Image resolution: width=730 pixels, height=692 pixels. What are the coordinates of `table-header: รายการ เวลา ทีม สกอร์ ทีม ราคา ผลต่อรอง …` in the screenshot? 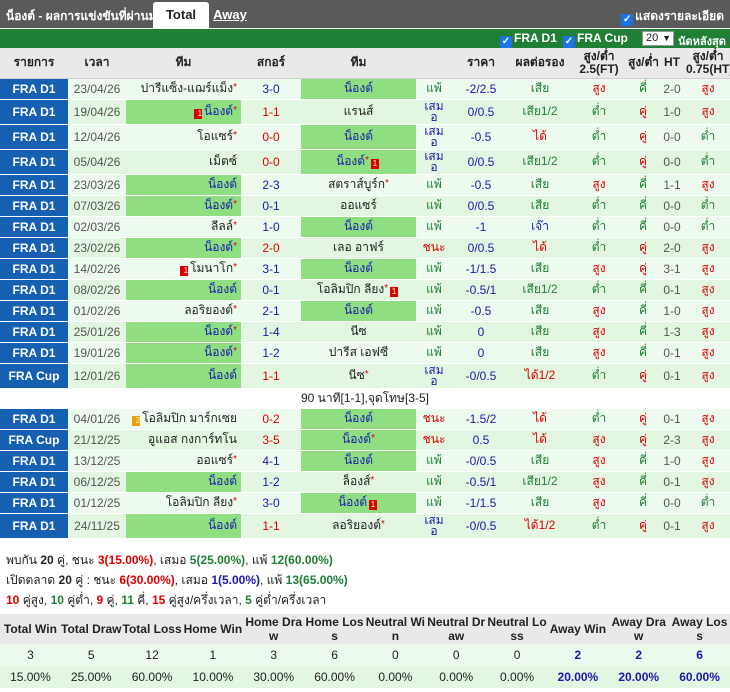 It's located at (365, 63).